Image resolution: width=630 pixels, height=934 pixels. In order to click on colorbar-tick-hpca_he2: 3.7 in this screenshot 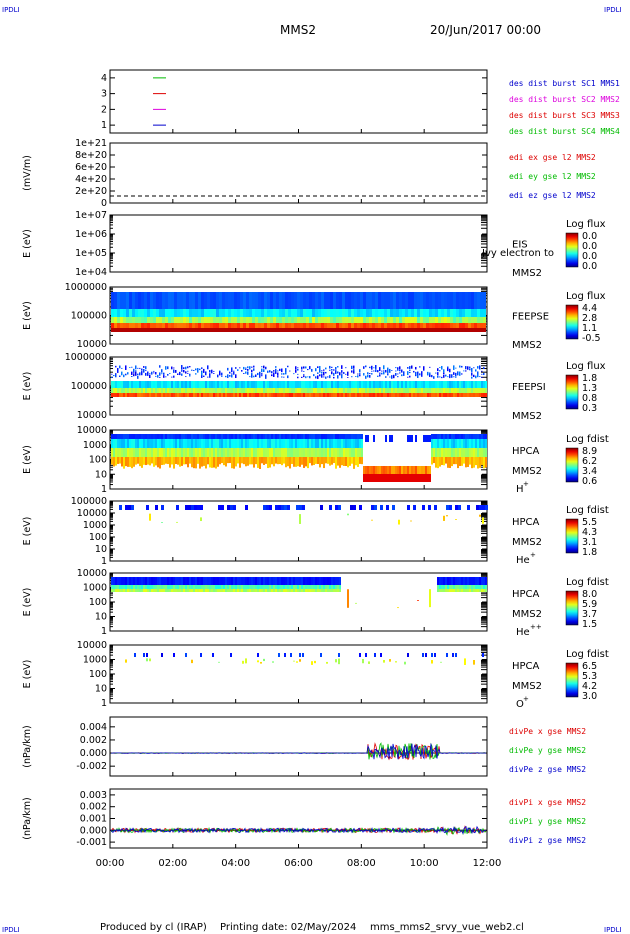, I will do `click(589, 614)`.